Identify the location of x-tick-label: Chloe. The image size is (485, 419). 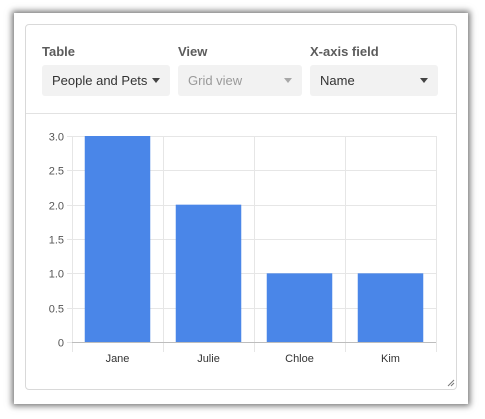
(299, 359).